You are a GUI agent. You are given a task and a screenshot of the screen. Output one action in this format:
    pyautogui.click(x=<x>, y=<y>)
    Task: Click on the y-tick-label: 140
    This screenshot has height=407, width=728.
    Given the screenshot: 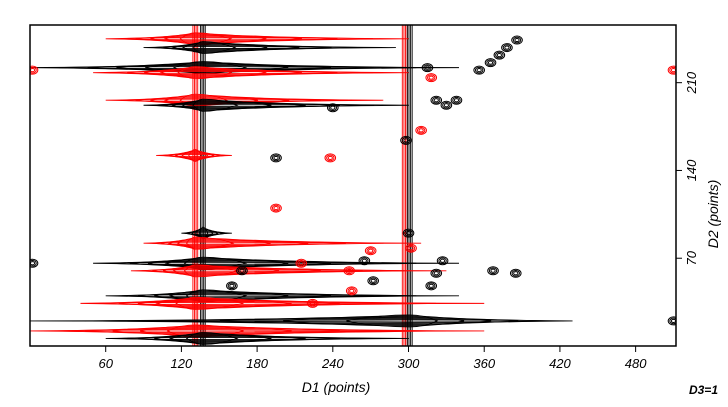 What is the action you would take?
    pyautogui.click(x=691, y=170)
    